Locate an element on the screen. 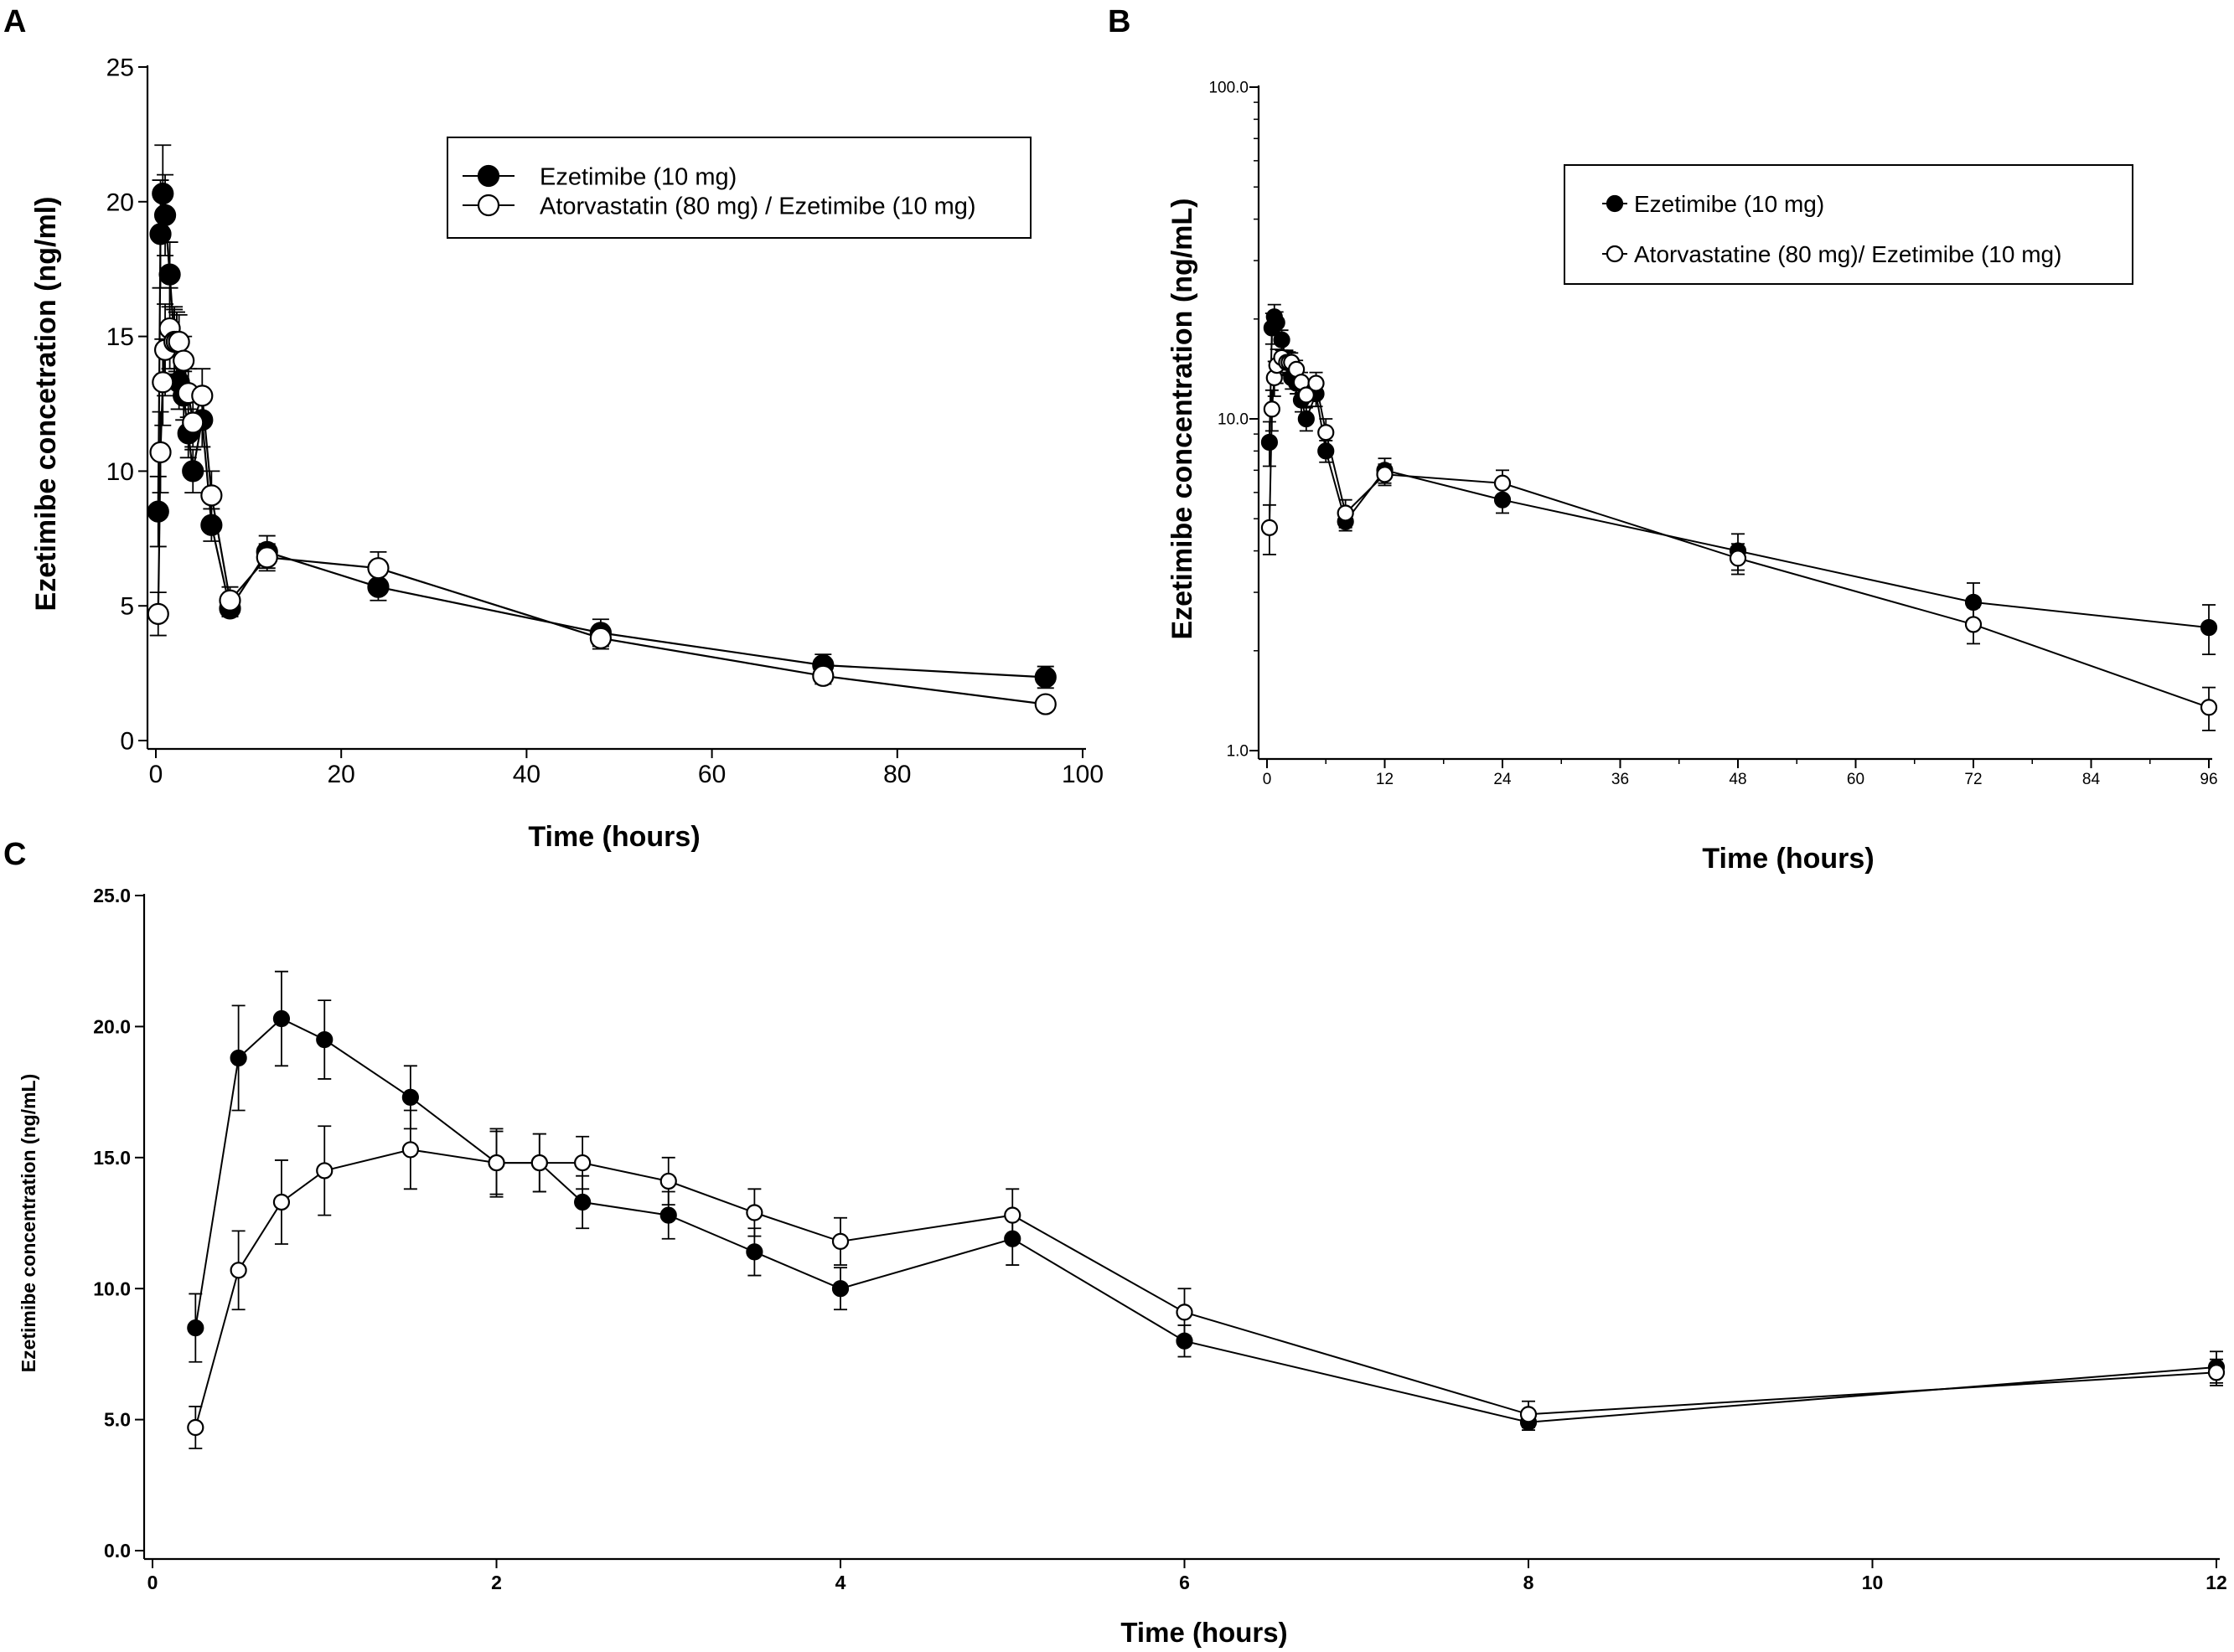  x-tick-label: 8 is located at coordinates (1528, 1582).